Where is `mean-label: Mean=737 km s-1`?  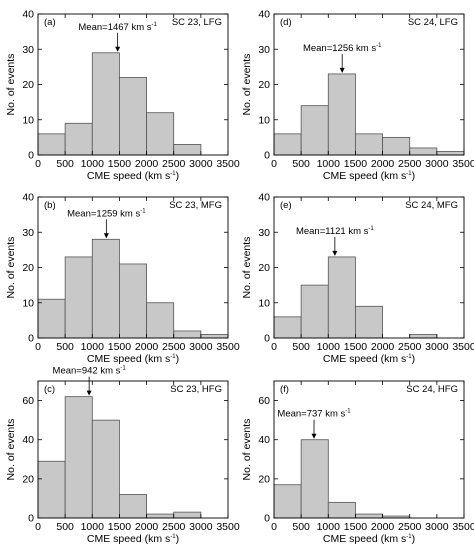 mean-label: Mean=737 km s-1 is located at coordinates (314, 414).